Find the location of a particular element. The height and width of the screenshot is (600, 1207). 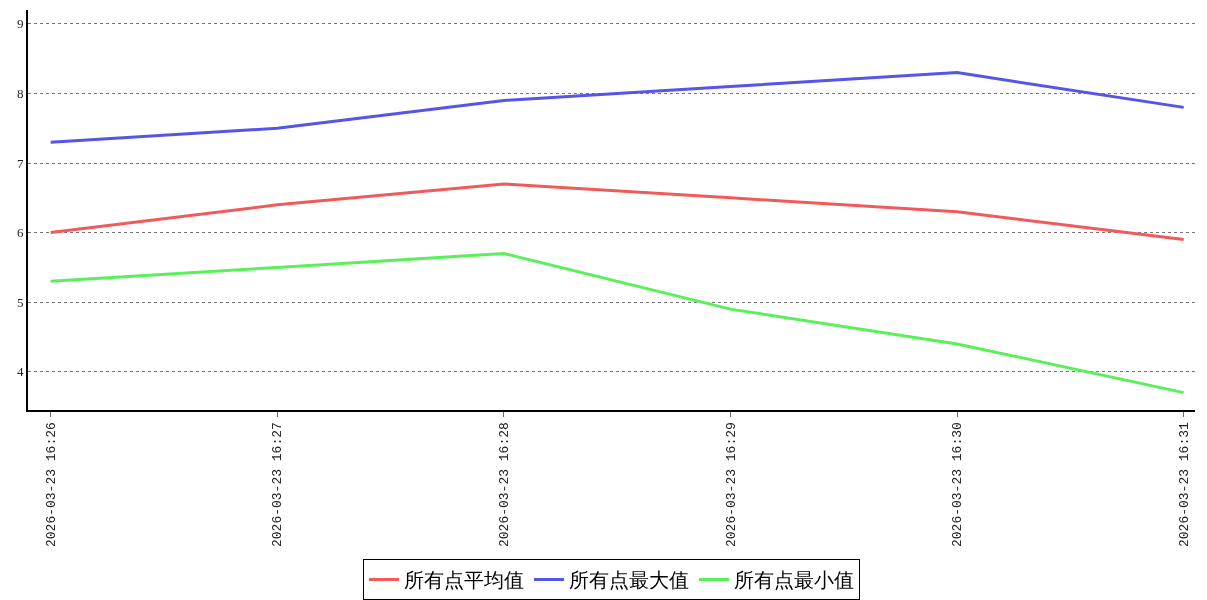

legend-label: 所有点最大值 is located at coordinates (629, 580).